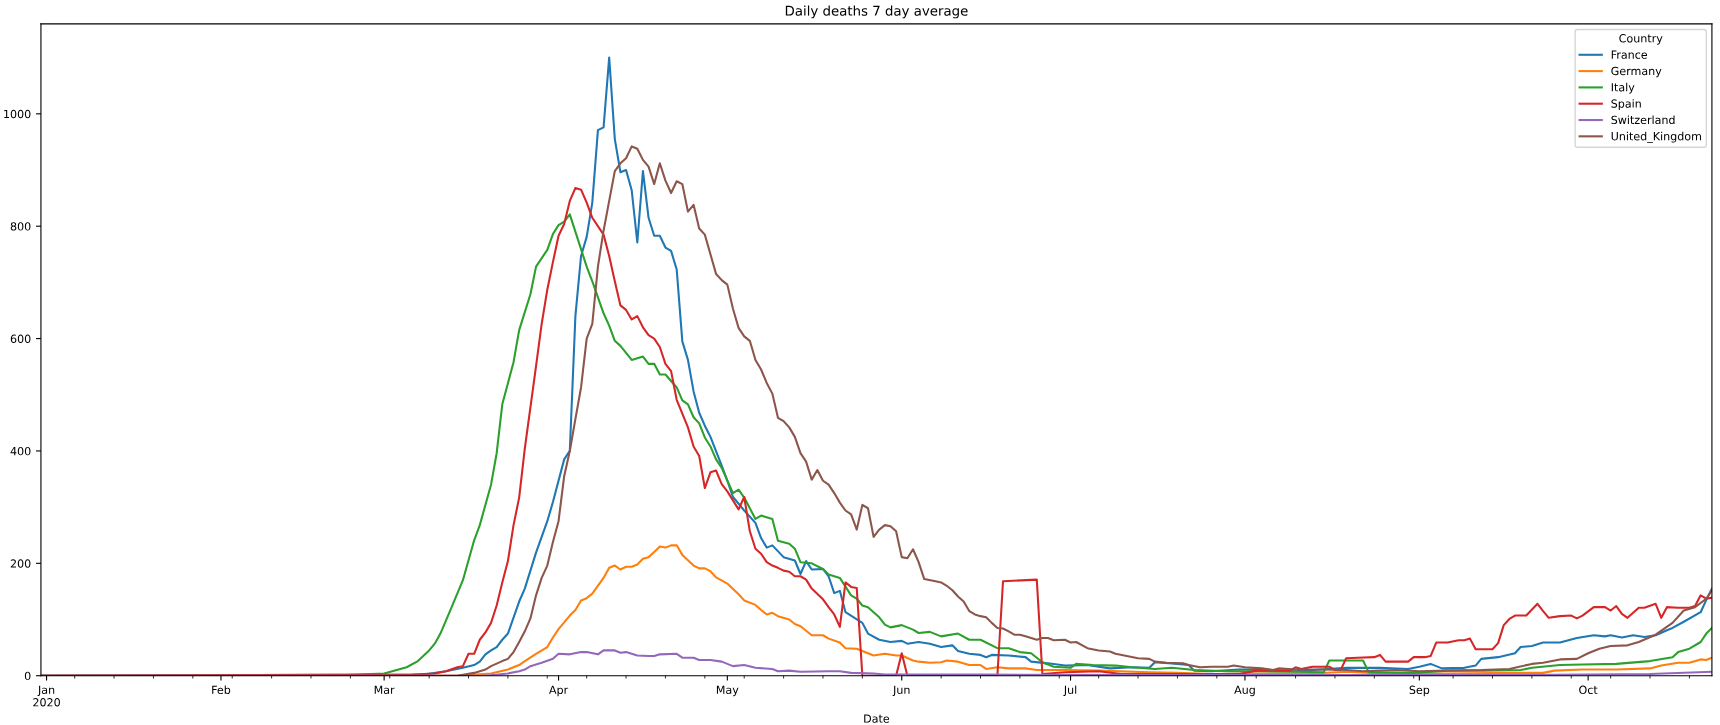 The image size is (1720, 725). Describe the element at coordinates (1623, 88) in the screenshot. I see `legend-label: Italy` at that location.